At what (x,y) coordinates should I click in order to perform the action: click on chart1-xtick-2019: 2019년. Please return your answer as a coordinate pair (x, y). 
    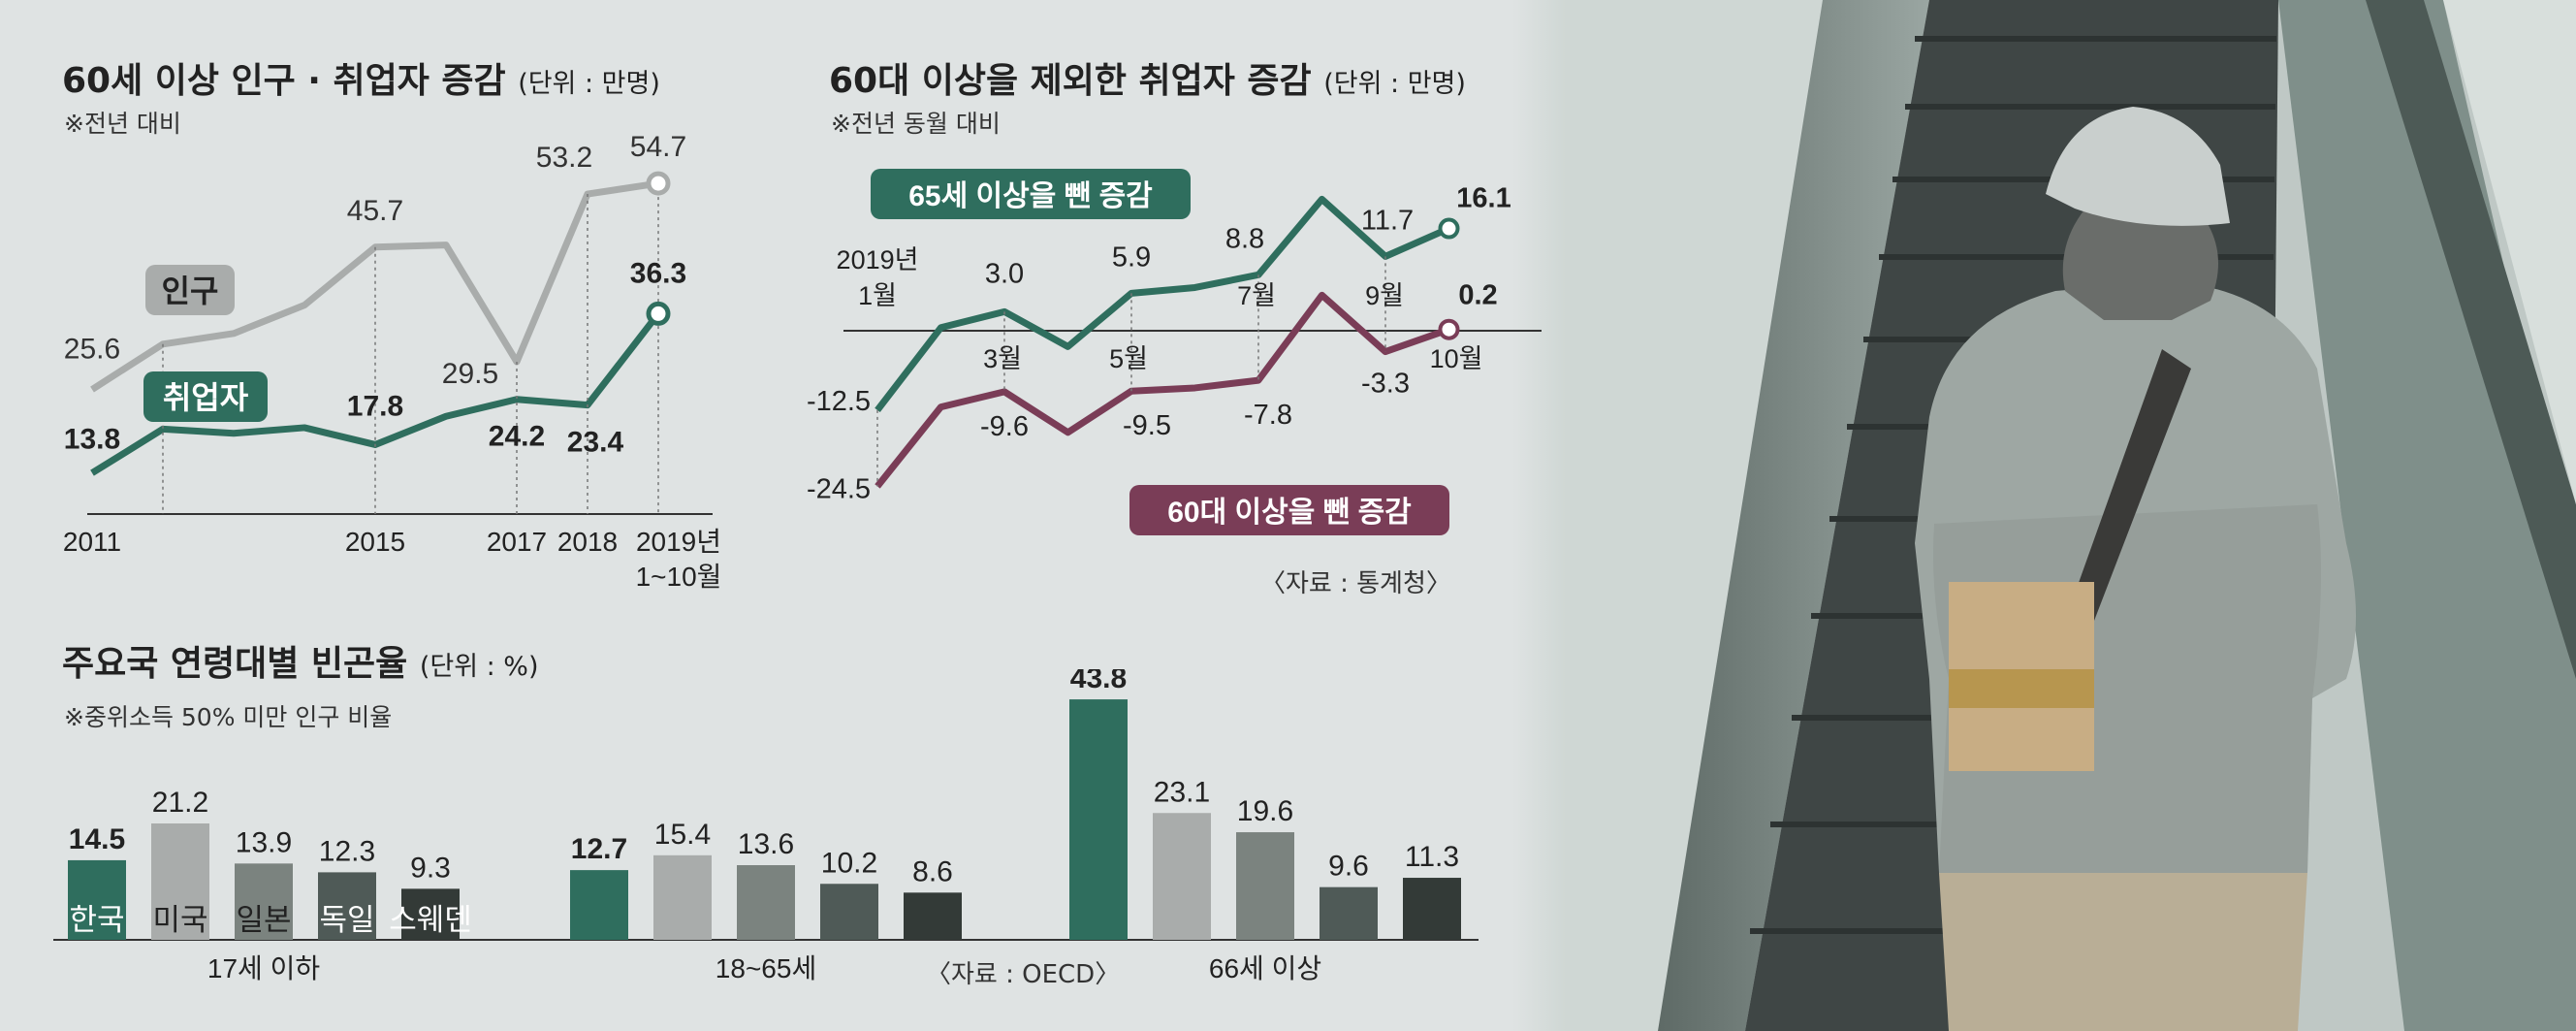
    Looking at the image, I should click on (678, 542).